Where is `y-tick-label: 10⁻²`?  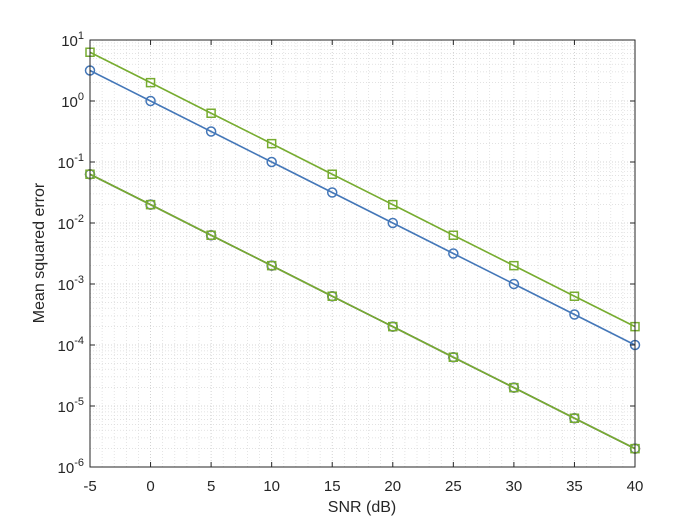
y-tick-label: 10⁻² is located at coordinates (71, 223).